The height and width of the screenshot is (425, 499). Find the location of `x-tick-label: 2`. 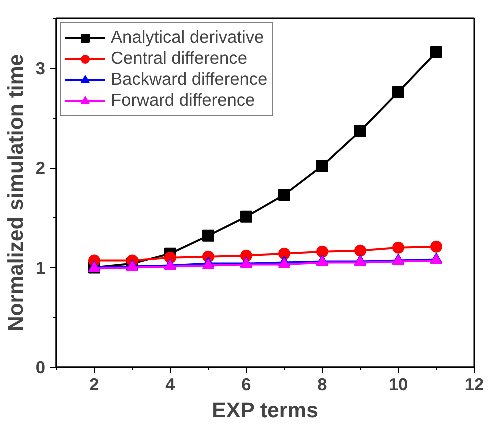

x-tick-label: 2 is located at coordinates (95, 384).